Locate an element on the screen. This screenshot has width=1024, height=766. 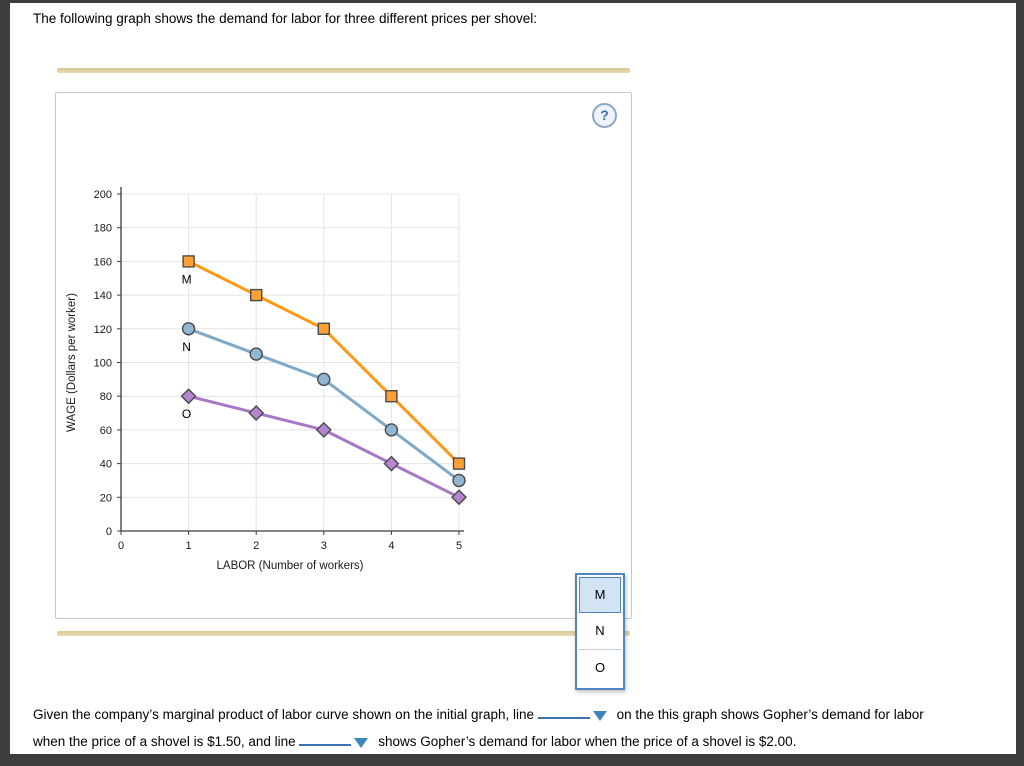
svg-text: 200 is located at coordinates (103, 195).